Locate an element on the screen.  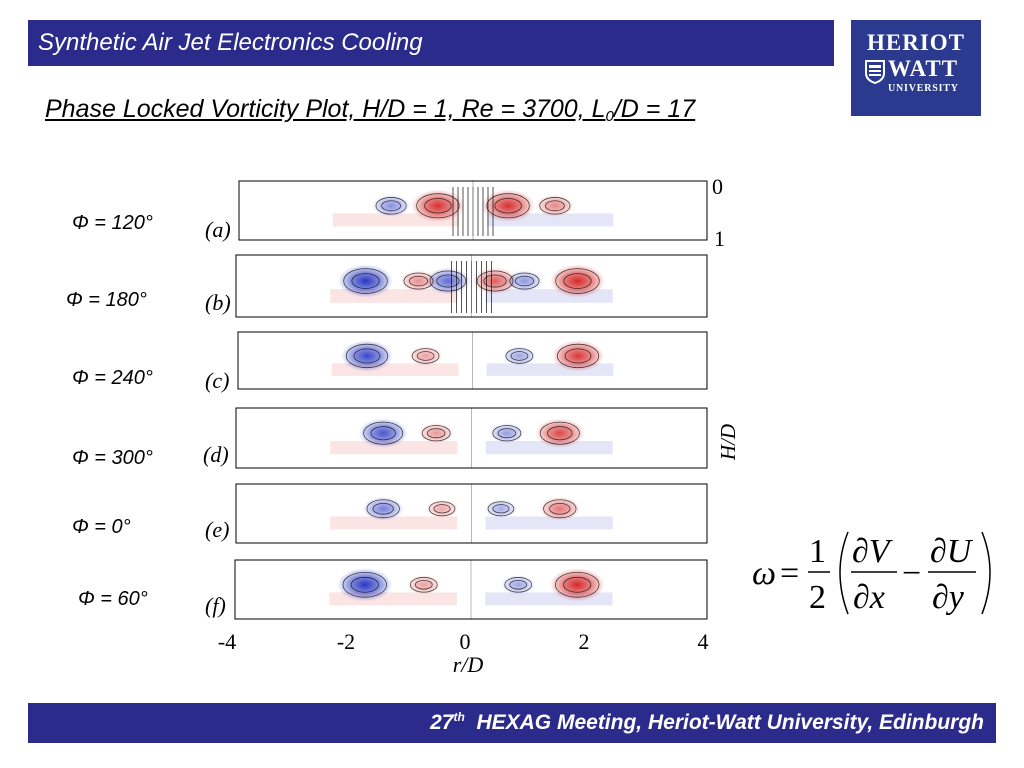
x-tick-label: 0 is located at coordinates (465, 641).